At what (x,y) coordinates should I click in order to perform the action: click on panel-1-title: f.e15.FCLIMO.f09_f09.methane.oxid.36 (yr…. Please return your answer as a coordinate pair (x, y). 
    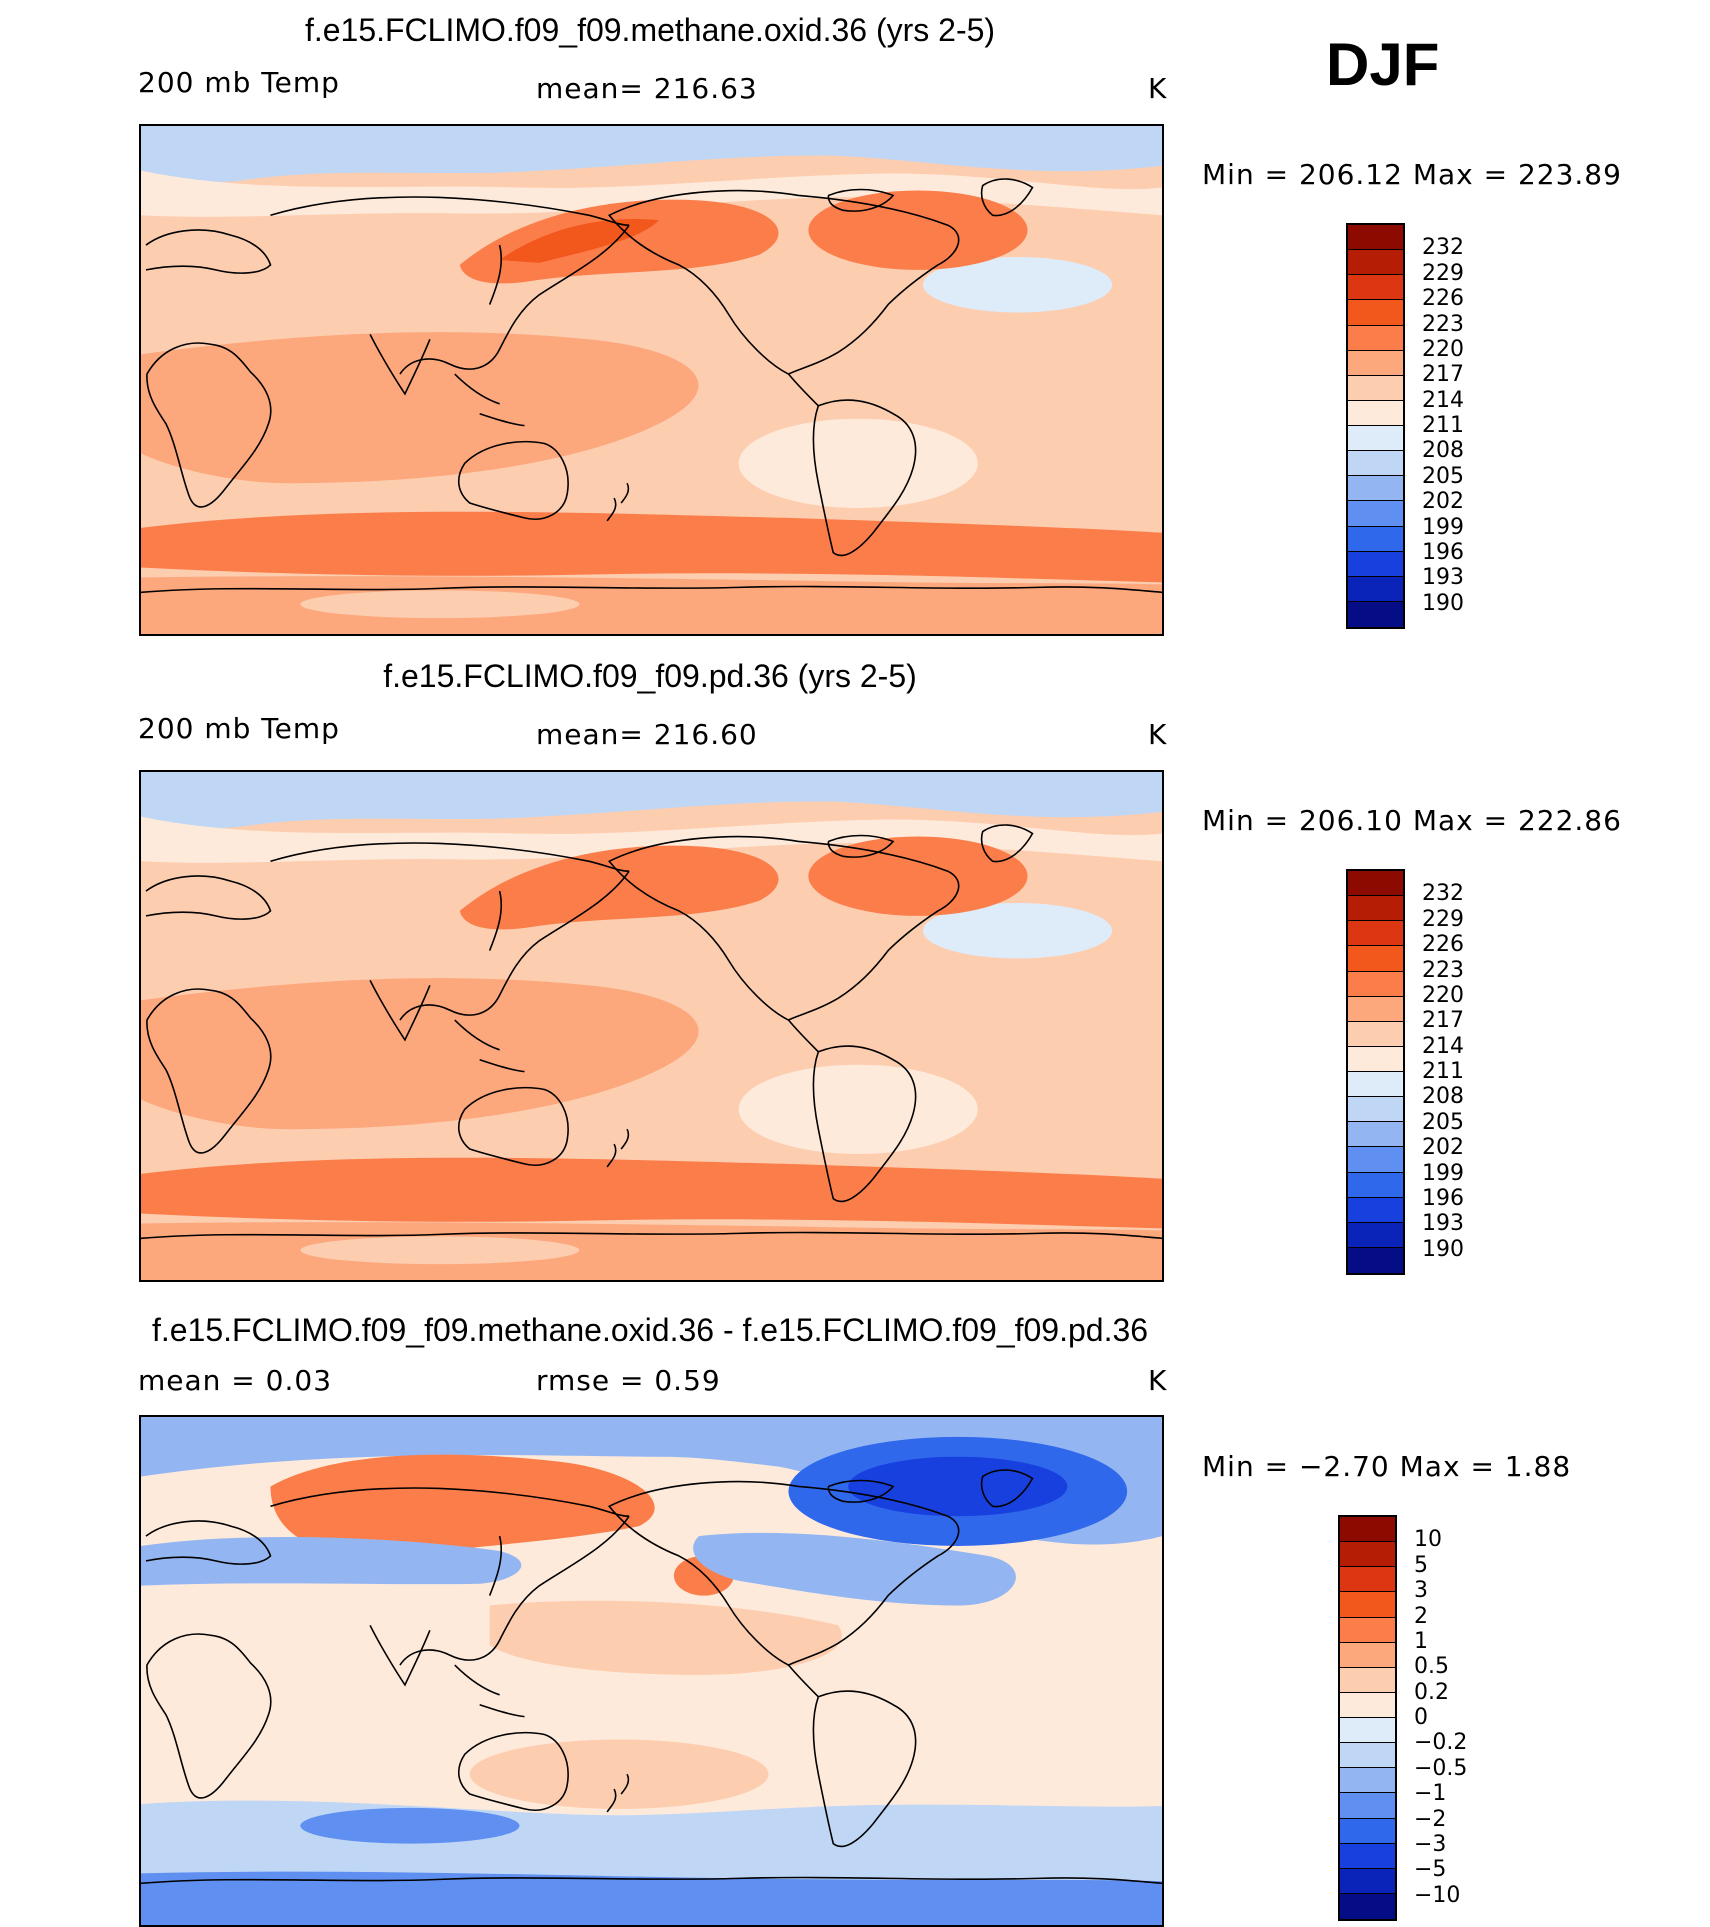
    Looking at the image, I should click on (650, 30).